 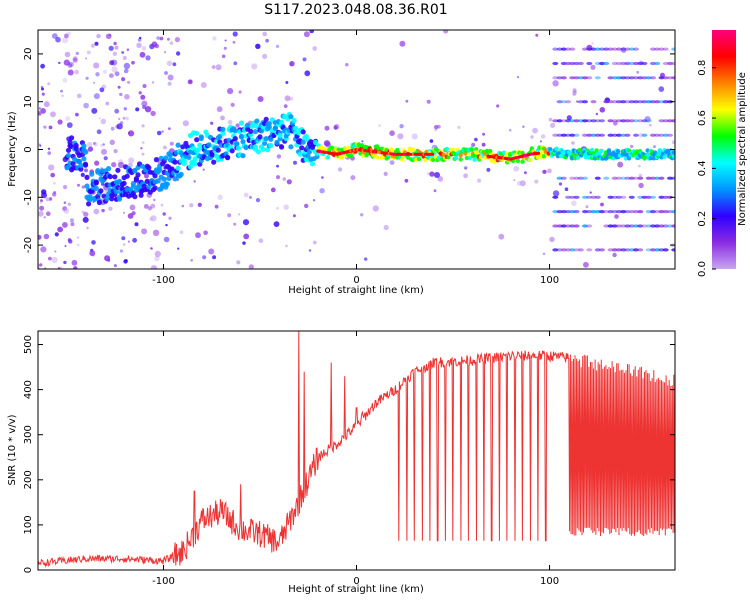 What do you see at coordinates (356, 589) in the screenshot?
I see `snr-xlabel: Height of straight line (km)` at bounding box center [356, 589].